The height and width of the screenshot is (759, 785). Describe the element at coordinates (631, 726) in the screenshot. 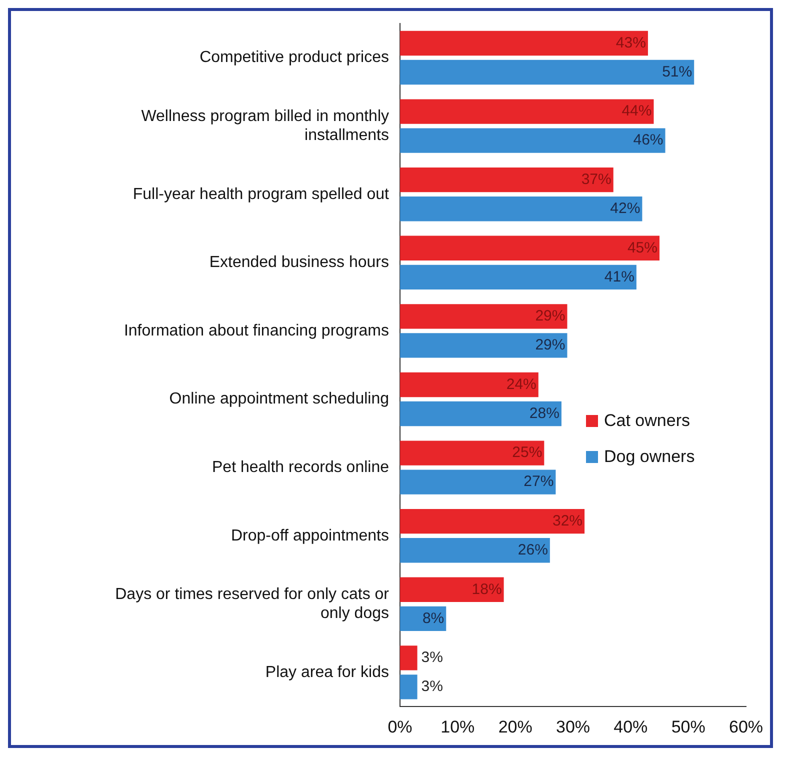

I see `x-tick-label: 40%` at that location.